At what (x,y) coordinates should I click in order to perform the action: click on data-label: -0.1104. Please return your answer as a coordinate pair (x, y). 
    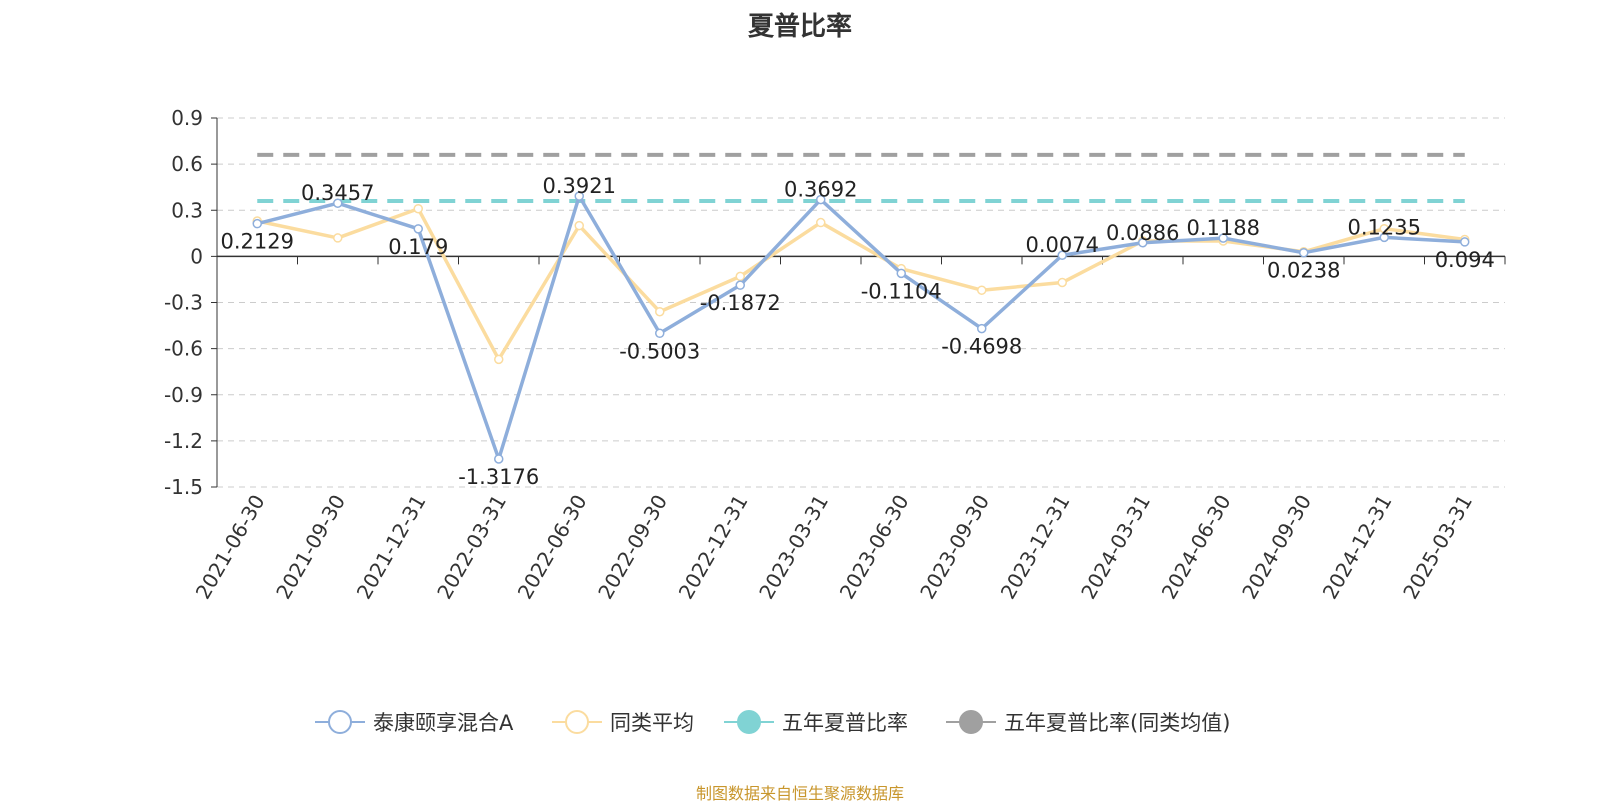
    Looking at the image, I should click on (901, 291).